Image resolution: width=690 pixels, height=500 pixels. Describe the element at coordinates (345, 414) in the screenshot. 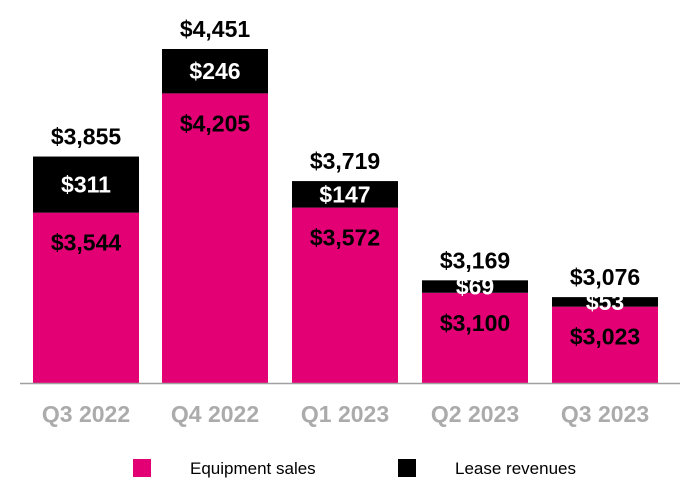

I see `x-tick-label: Q1 2023` at that location.